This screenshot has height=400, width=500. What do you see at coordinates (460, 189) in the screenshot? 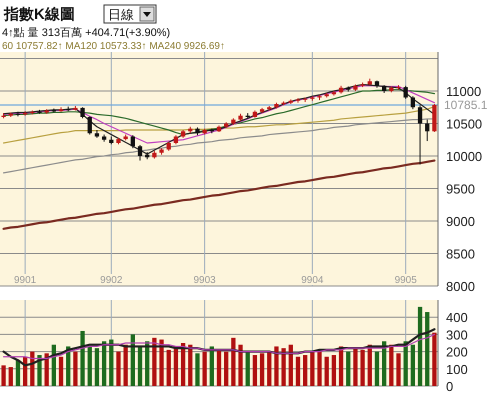
I see `y-tick-label: 9500` at bounding box center [460, 189].